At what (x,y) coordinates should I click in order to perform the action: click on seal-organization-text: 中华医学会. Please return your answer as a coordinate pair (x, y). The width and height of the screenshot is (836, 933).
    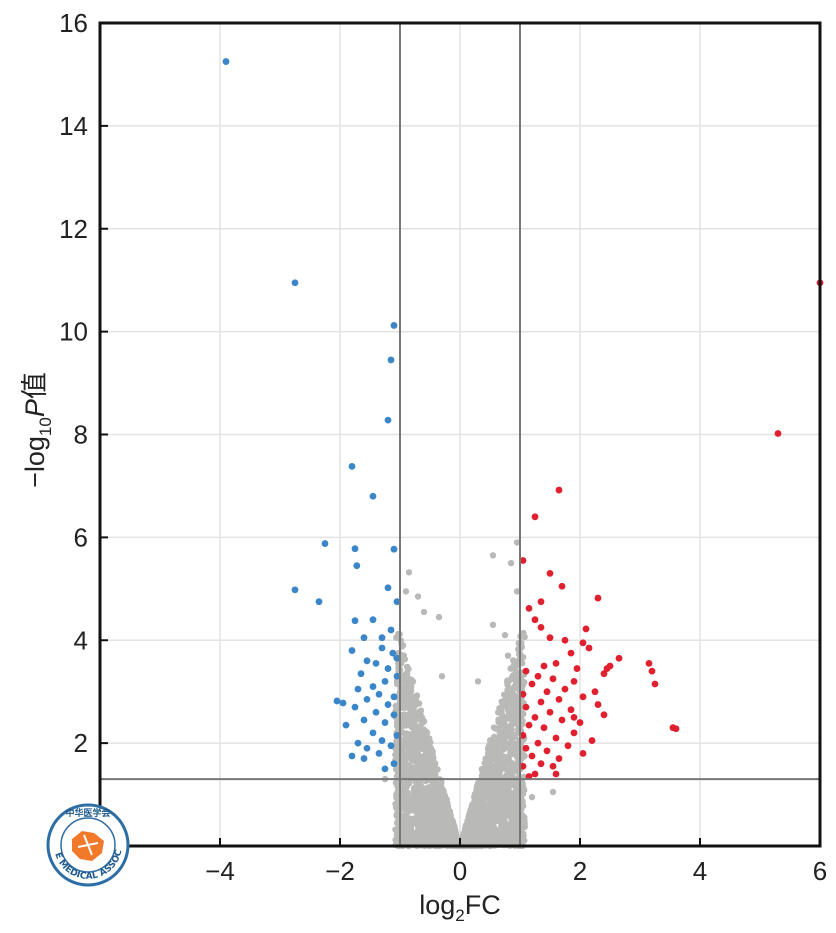
    Looking at the image, I should click on (88, 813).